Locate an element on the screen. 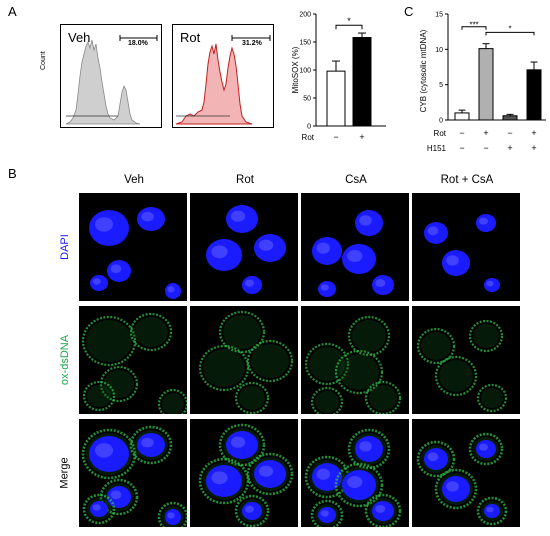  histogram-rot: Rot 31.2% is located at coordinates (223, 77).